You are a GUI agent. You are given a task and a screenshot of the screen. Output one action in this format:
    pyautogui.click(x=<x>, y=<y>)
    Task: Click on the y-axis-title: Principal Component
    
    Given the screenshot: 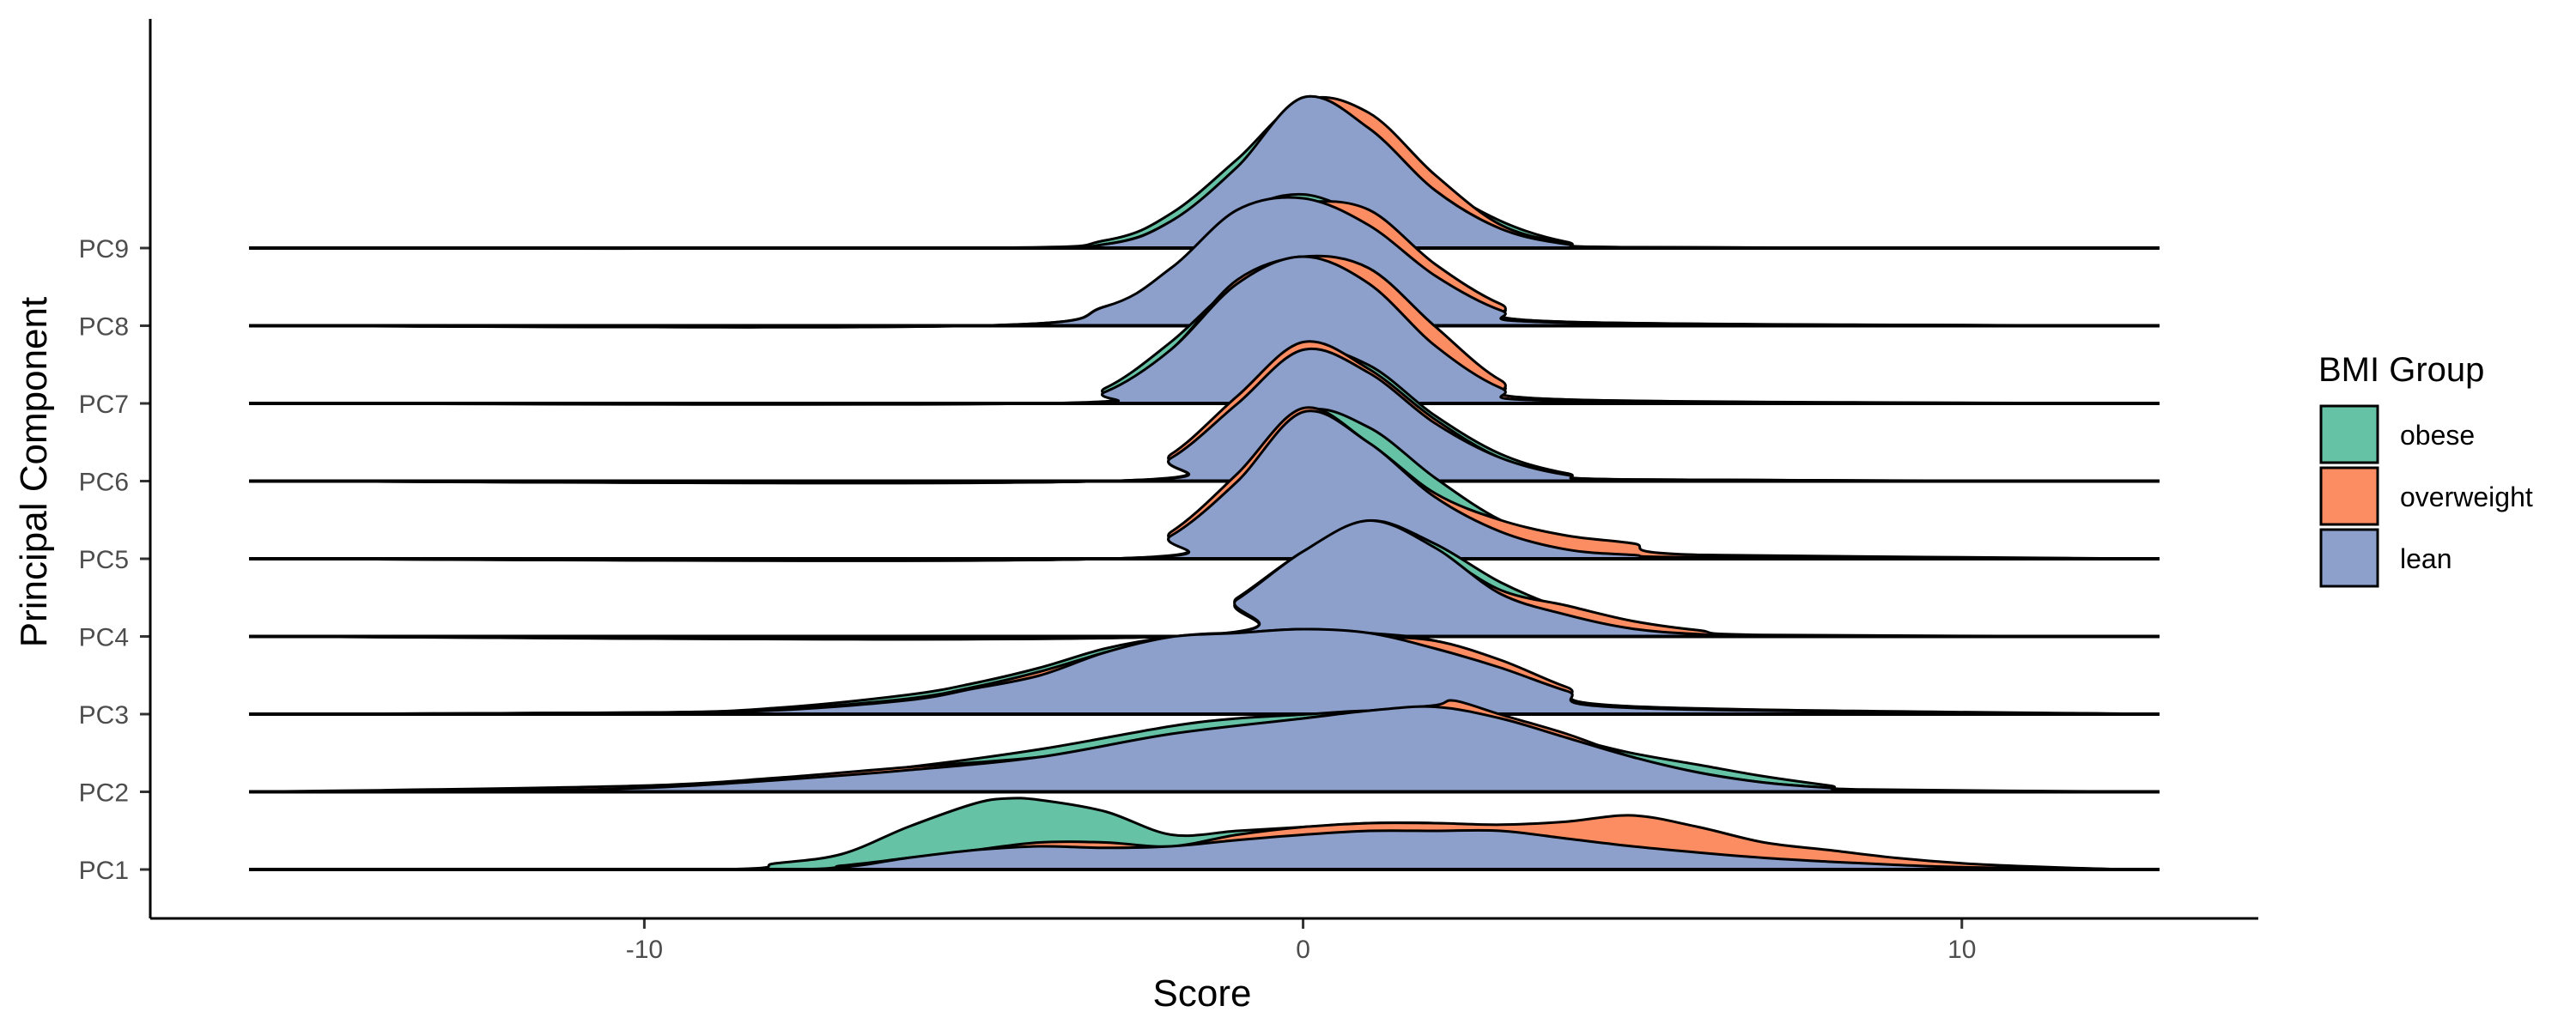 What is the action you would take?
    pyautogui.click(x=34, y=472)
    